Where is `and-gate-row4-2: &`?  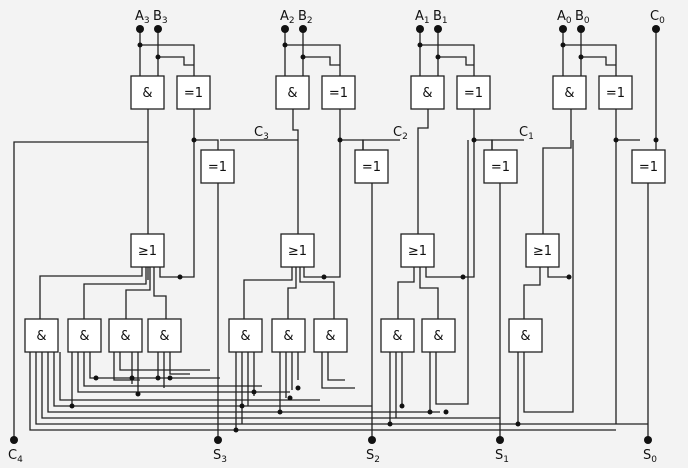
and-gate-row4-2: & is located at coordinates (84, 335).